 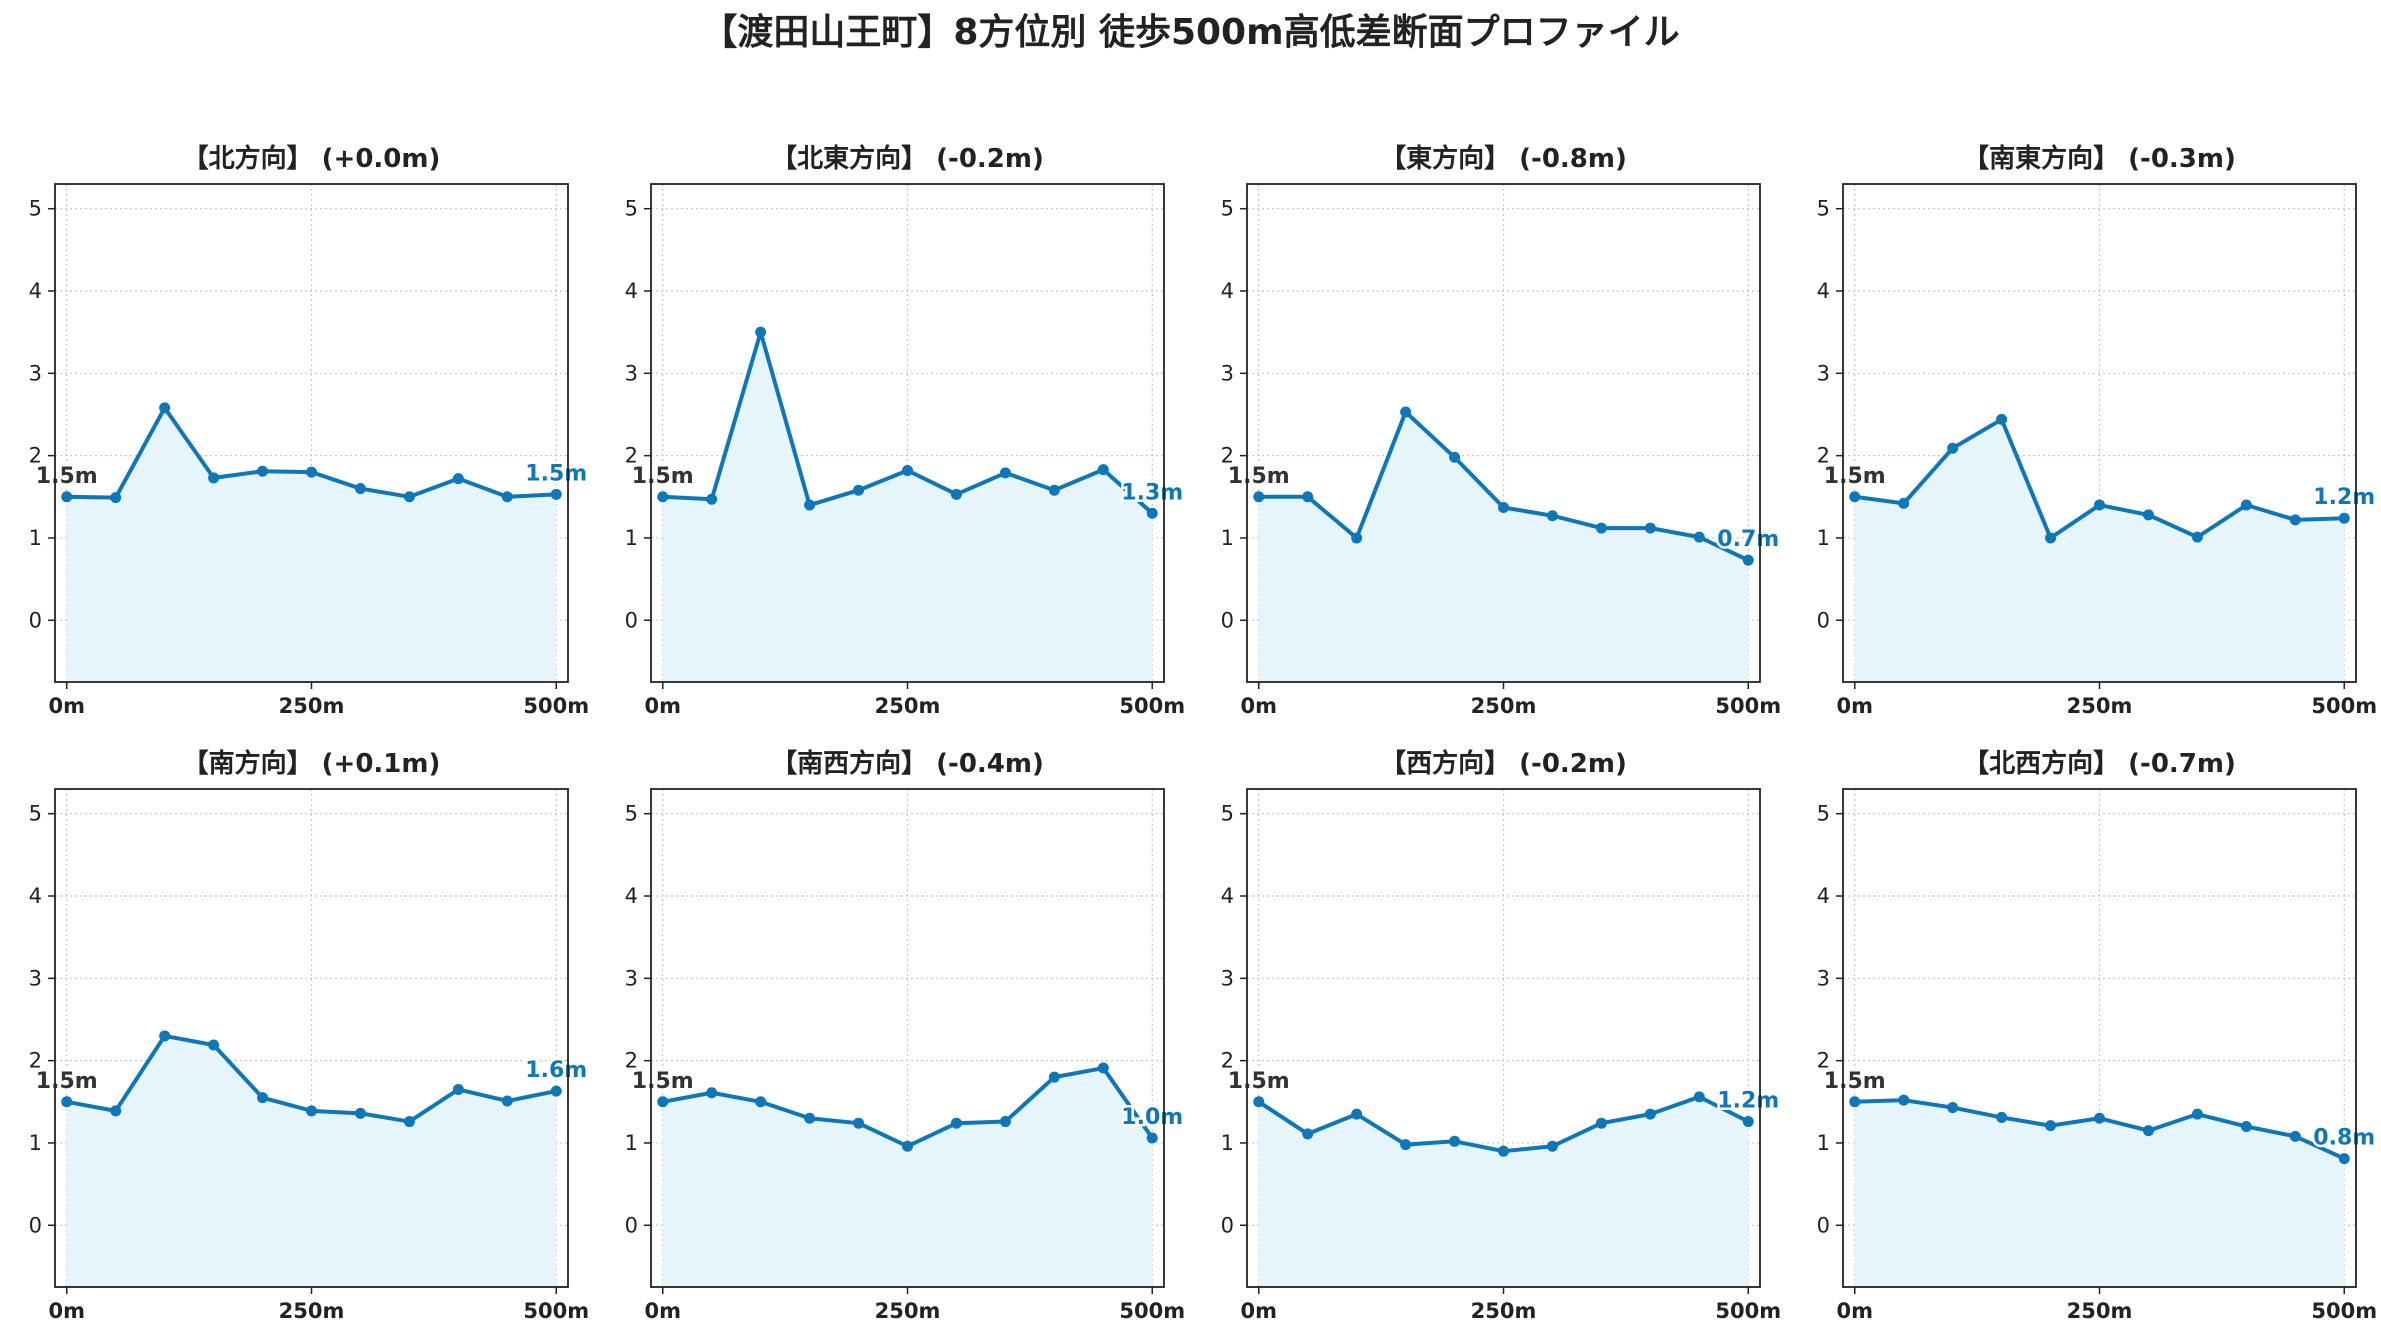 I want to click on subplot-title: 【北方向】 (+0.0m), so click(x=312, y=158).